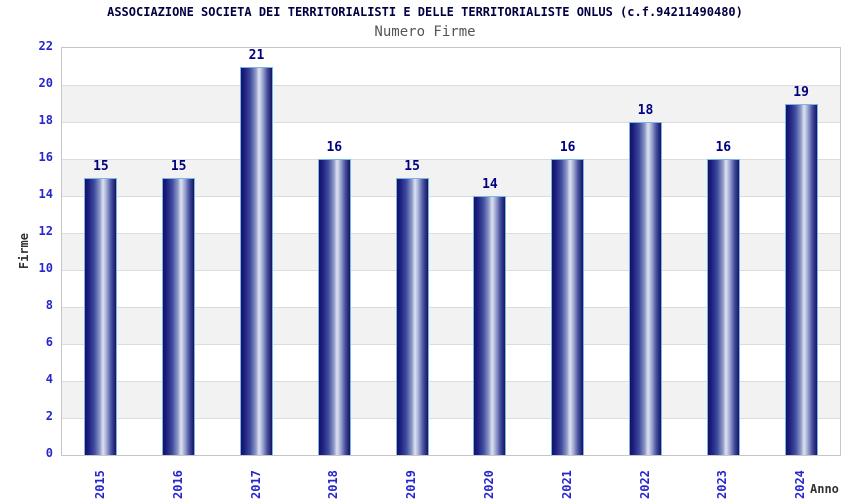 This screenshot has height=500, width=850. Describe the element at coordinates (177, 484) in the screenshot. I see `x-tick-label: 2016` at that location.